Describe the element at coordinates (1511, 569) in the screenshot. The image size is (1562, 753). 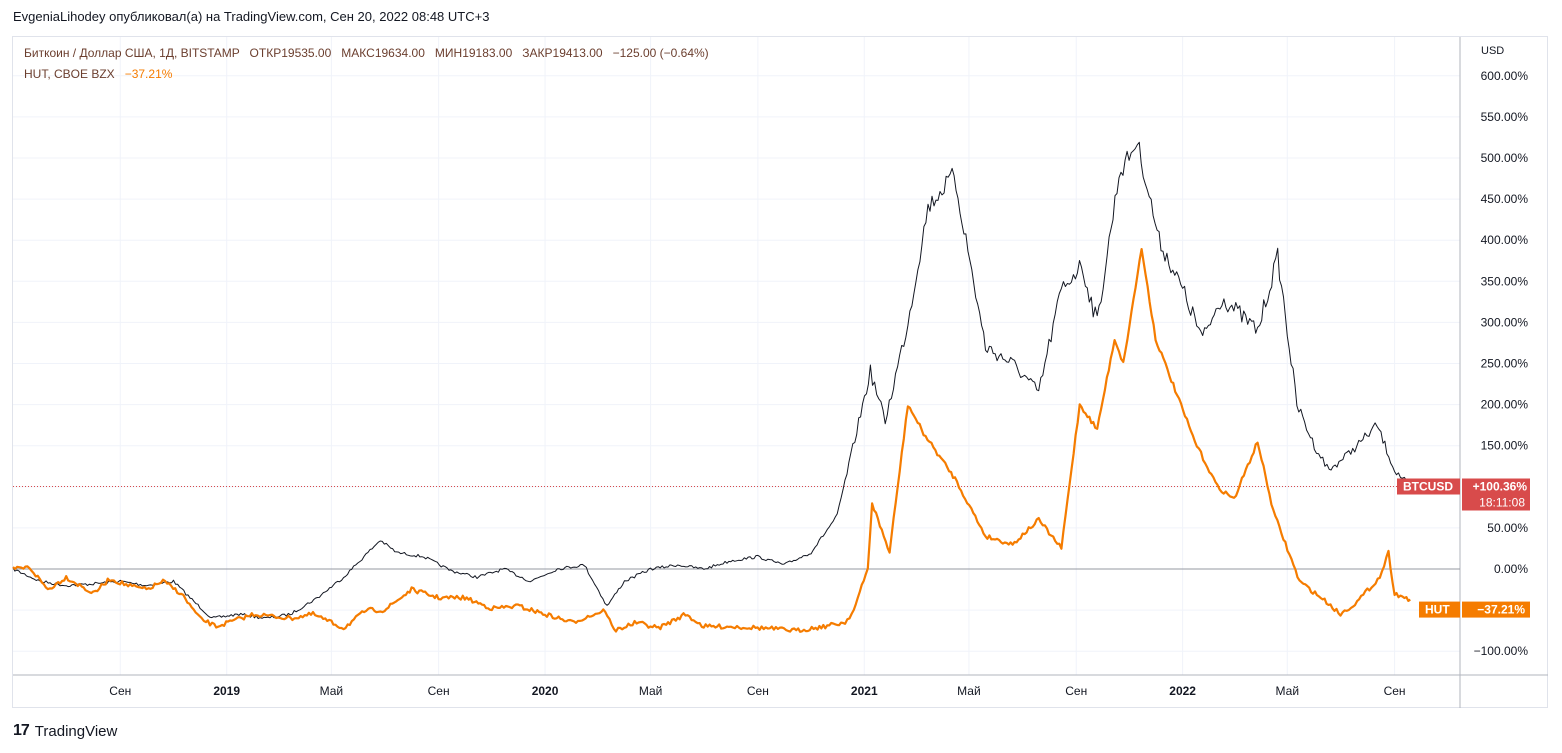
I see `y-tick-label: 0.00%` at that location.